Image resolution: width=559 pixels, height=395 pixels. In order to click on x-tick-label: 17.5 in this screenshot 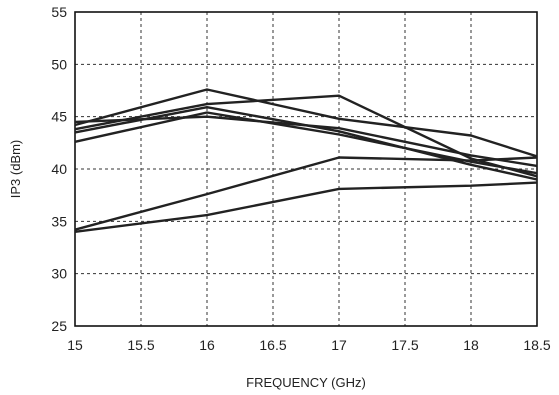, I will do `click(404, 345)`.